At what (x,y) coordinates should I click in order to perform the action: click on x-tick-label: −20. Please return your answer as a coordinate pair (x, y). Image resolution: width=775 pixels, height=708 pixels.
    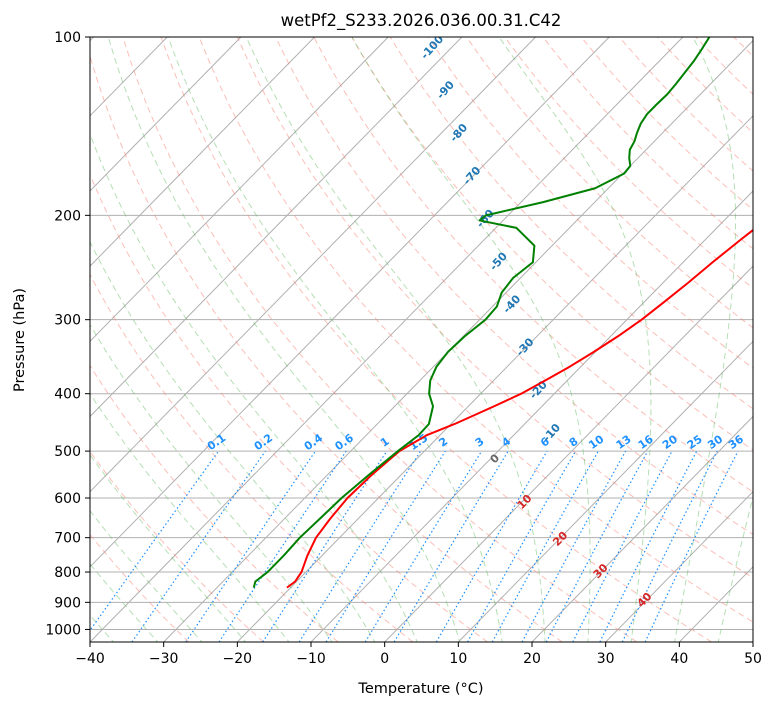
    Looking at the image, I should click on (238, 659).